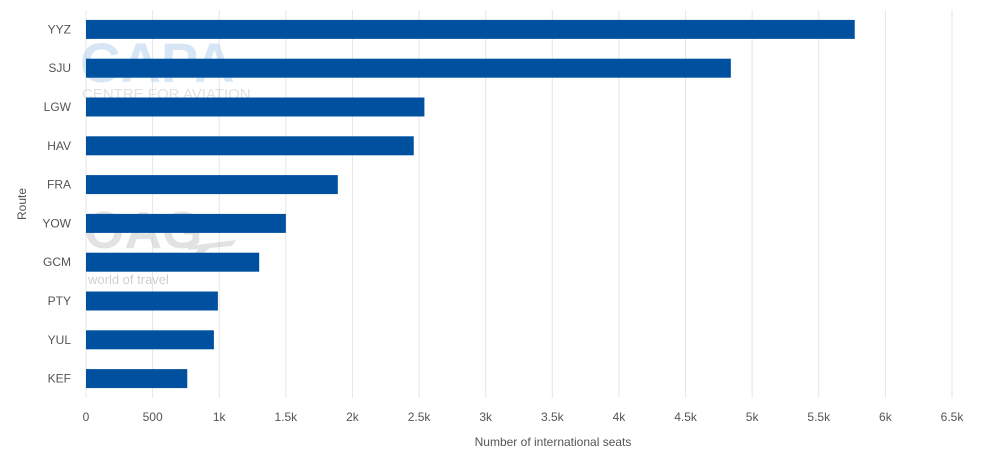  What do you see at coordinates (408, 68) in the screenshot?
I see `bar-sju` at bounding box center [408, 68].